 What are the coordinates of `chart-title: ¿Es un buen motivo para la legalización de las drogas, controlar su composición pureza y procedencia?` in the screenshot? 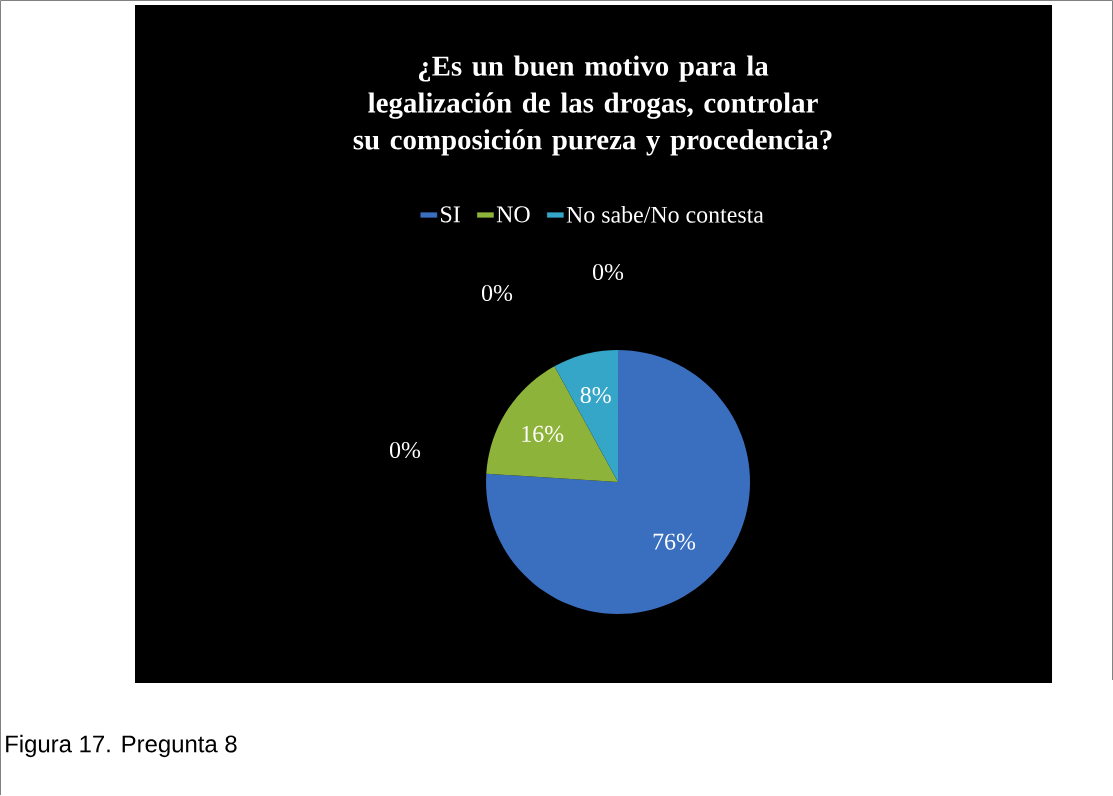 It's located at (592, 105).